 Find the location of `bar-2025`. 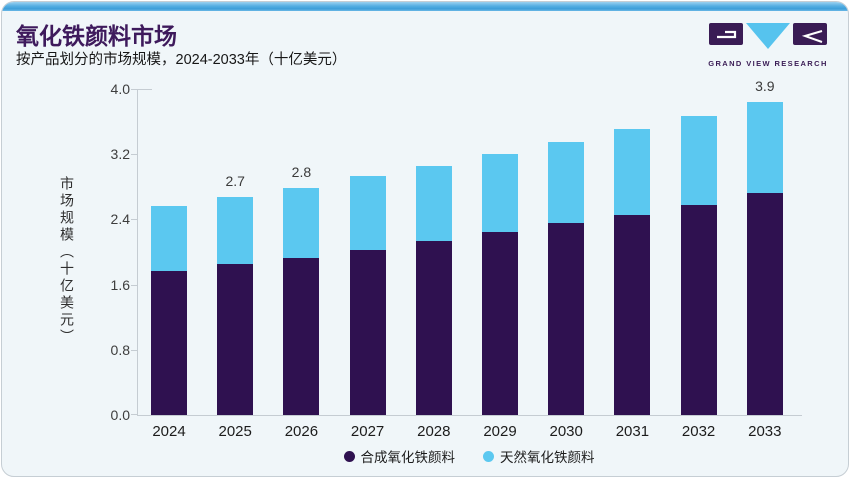

bar-2025 is located at coordinates (235, 306).